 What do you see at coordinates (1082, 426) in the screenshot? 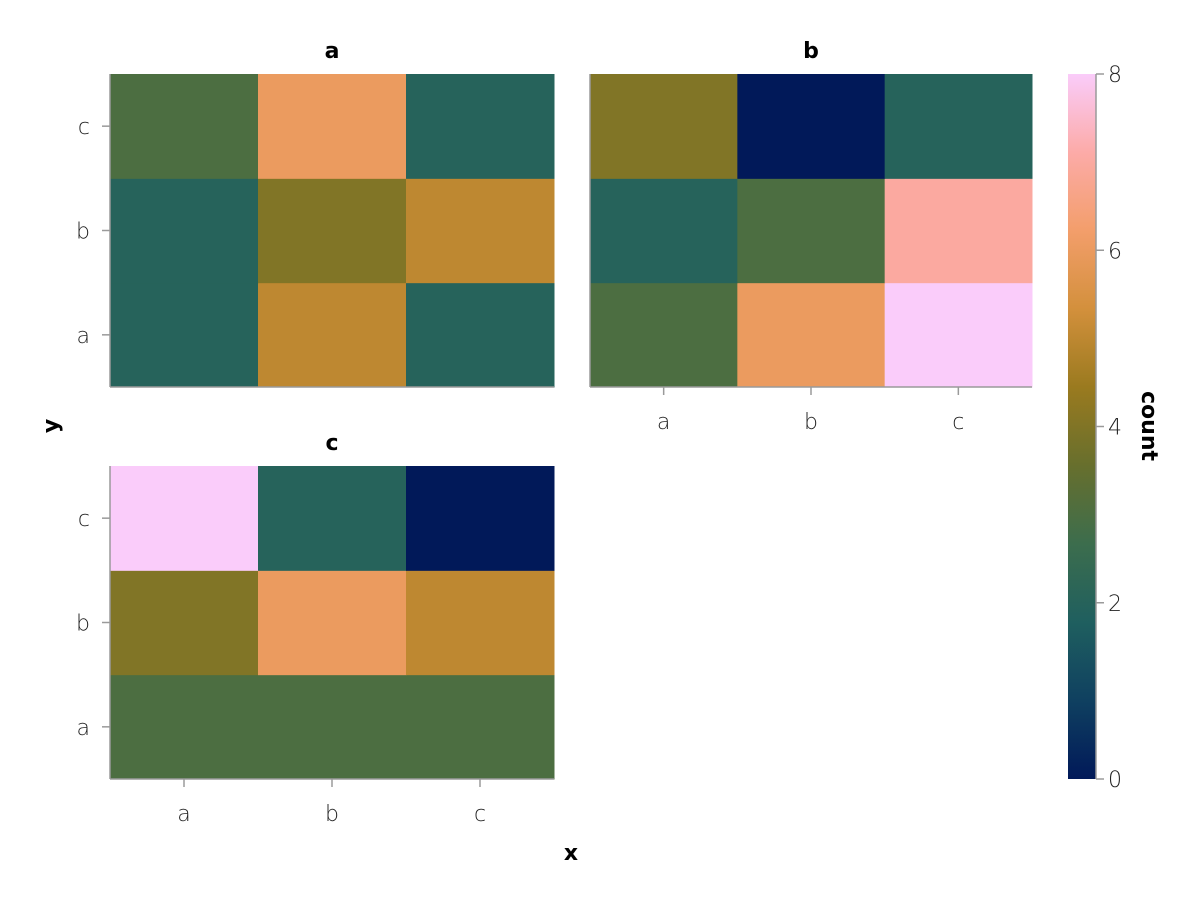
I see `colorbar` at bounding box center [1082, 426].